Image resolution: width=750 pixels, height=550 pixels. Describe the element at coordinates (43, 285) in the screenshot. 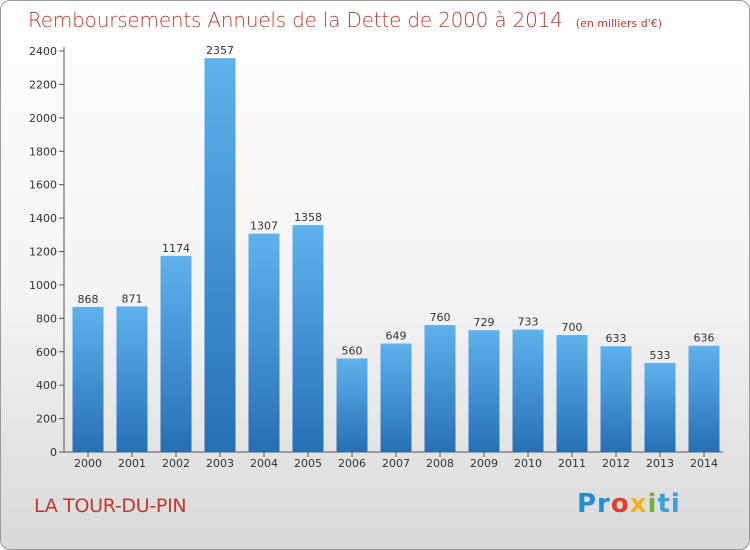

I see `y-tick-label: 1000` at that location.